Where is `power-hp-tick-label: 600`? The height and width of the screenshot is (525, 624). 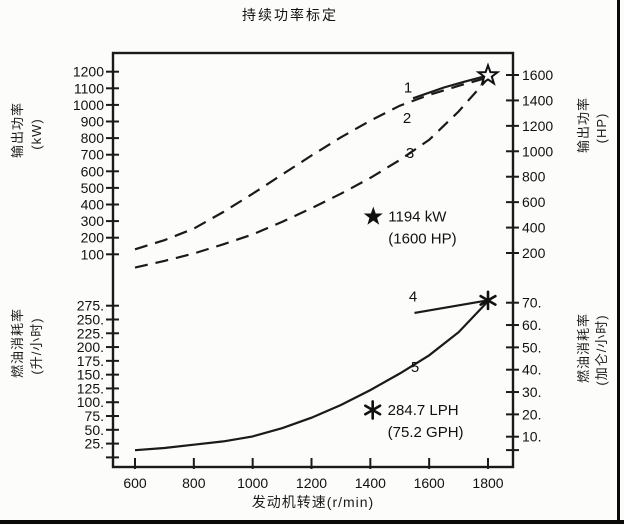 power-hp-tick-label: 600 is located at coordinates (534, 202).